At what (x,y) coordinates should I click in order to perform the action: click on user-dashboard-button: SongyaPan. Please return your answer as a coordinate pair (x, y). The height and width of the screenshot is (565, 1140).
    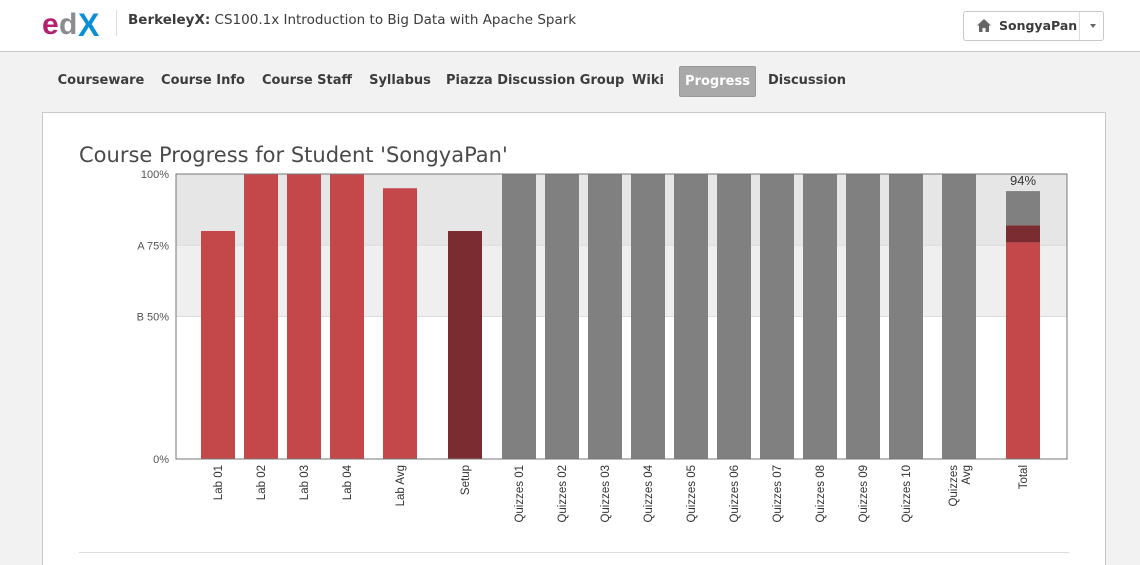
    Looking at the image, I should click on (1022, 26).